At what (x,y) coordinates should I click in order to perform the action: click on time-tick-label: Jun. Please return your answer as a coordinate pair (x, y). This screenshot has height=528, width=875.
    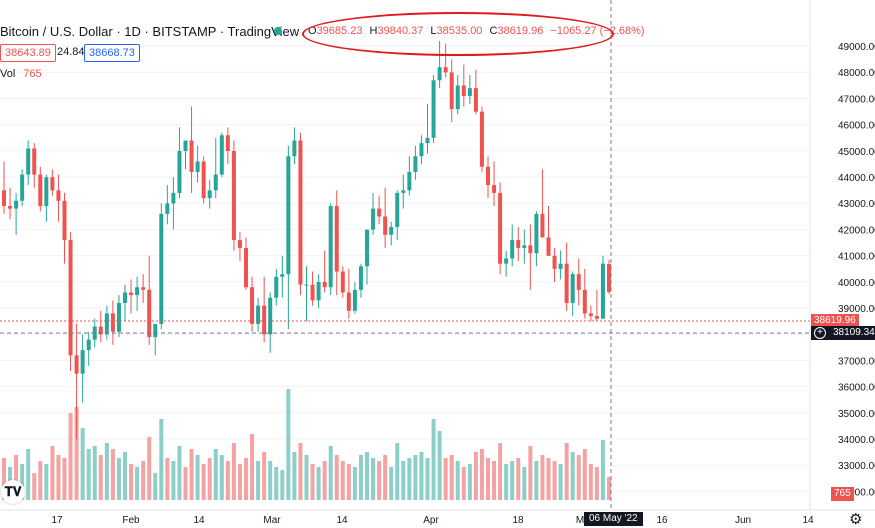
    Looking at the image, I should click on (743, 520).